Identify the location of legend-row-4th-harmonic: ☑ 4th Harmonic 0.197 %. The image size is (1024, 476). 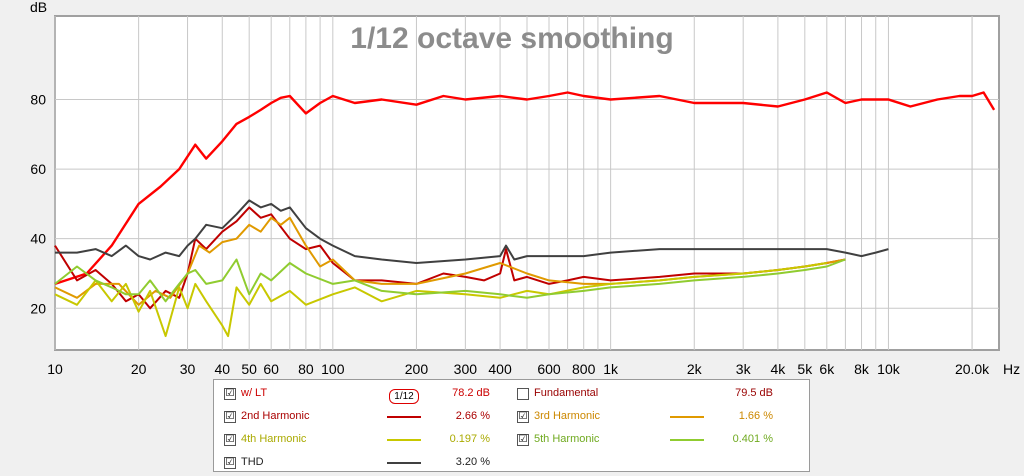
(364, 440).